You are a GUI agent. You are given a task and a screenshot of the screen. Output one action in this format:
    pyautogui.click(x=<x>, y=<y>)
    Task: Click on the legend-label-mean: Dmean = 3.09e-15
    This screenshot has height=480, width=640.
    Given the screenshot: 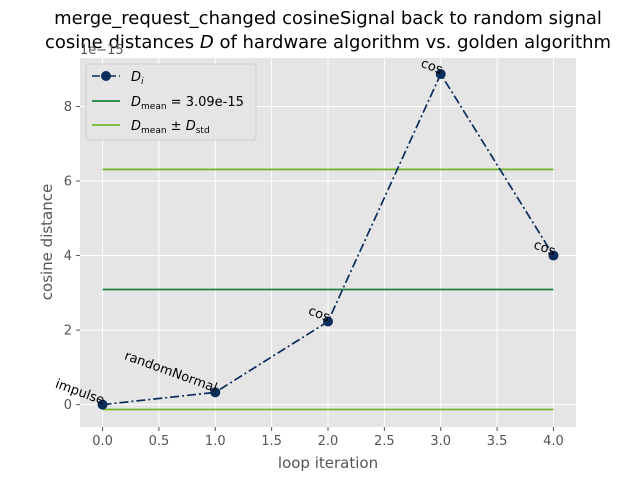 What is the action you would take?
    pyautogui.click(x=187, y=103)
    